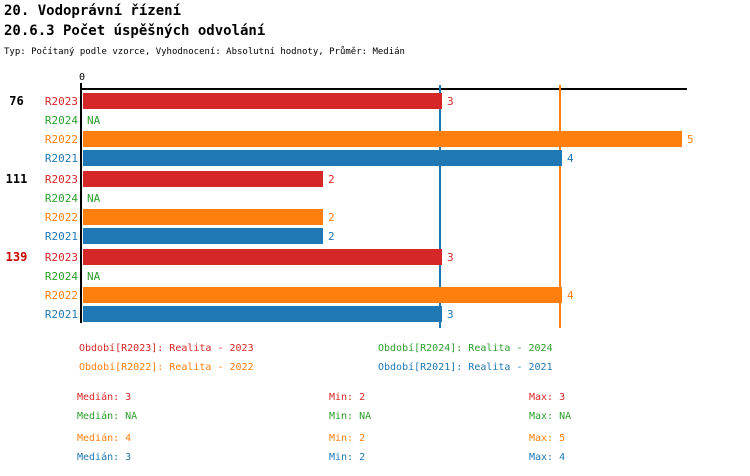 This screenshot has height=476, width=750. I want to click on bar-r2023-group1, so click(203, 179).